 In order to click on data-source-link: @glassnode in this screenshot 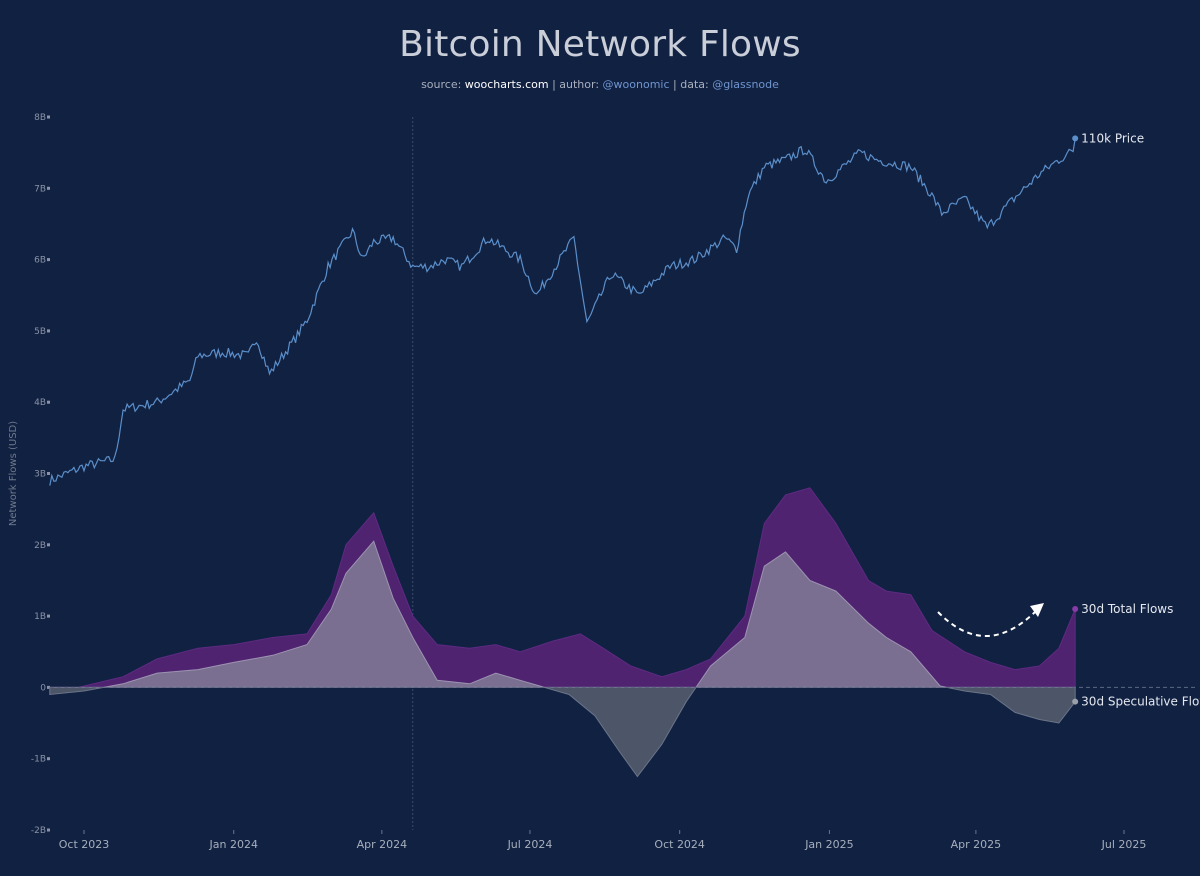, I will do `click(745, 84)`.